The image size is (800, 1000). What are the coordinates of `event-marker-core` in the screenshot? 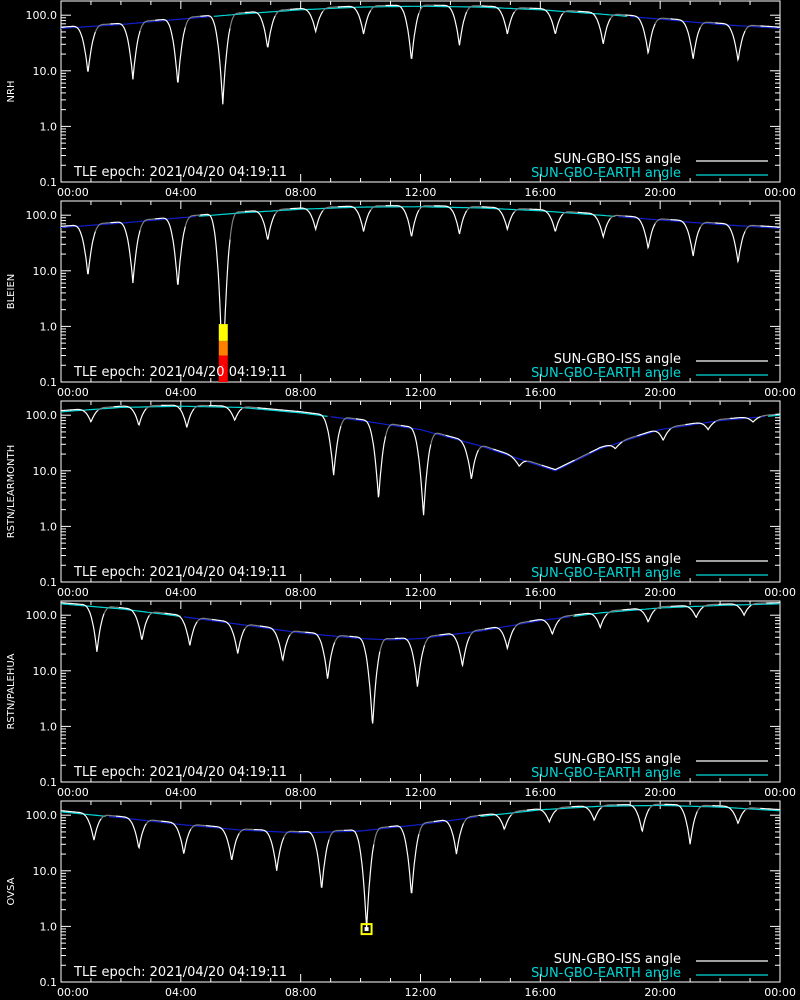 It's located at (366, 929).